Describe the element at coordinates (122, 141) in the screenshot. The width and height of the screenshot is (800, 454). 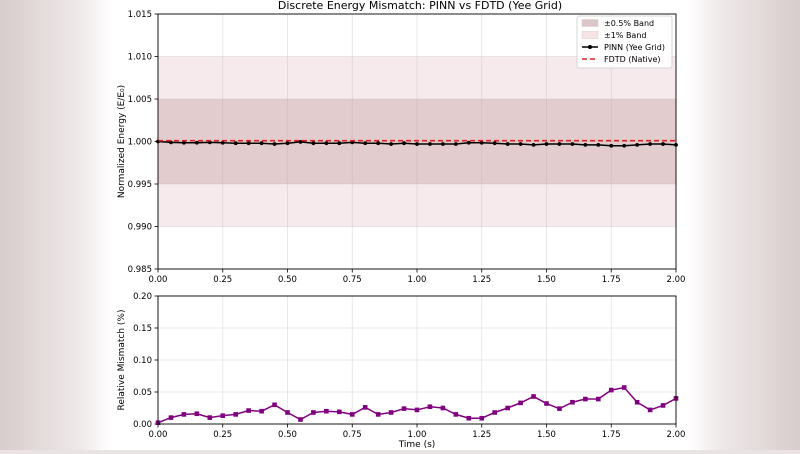
I see `y-axis-label: Normalized Energy (E/E₀)` at that location.